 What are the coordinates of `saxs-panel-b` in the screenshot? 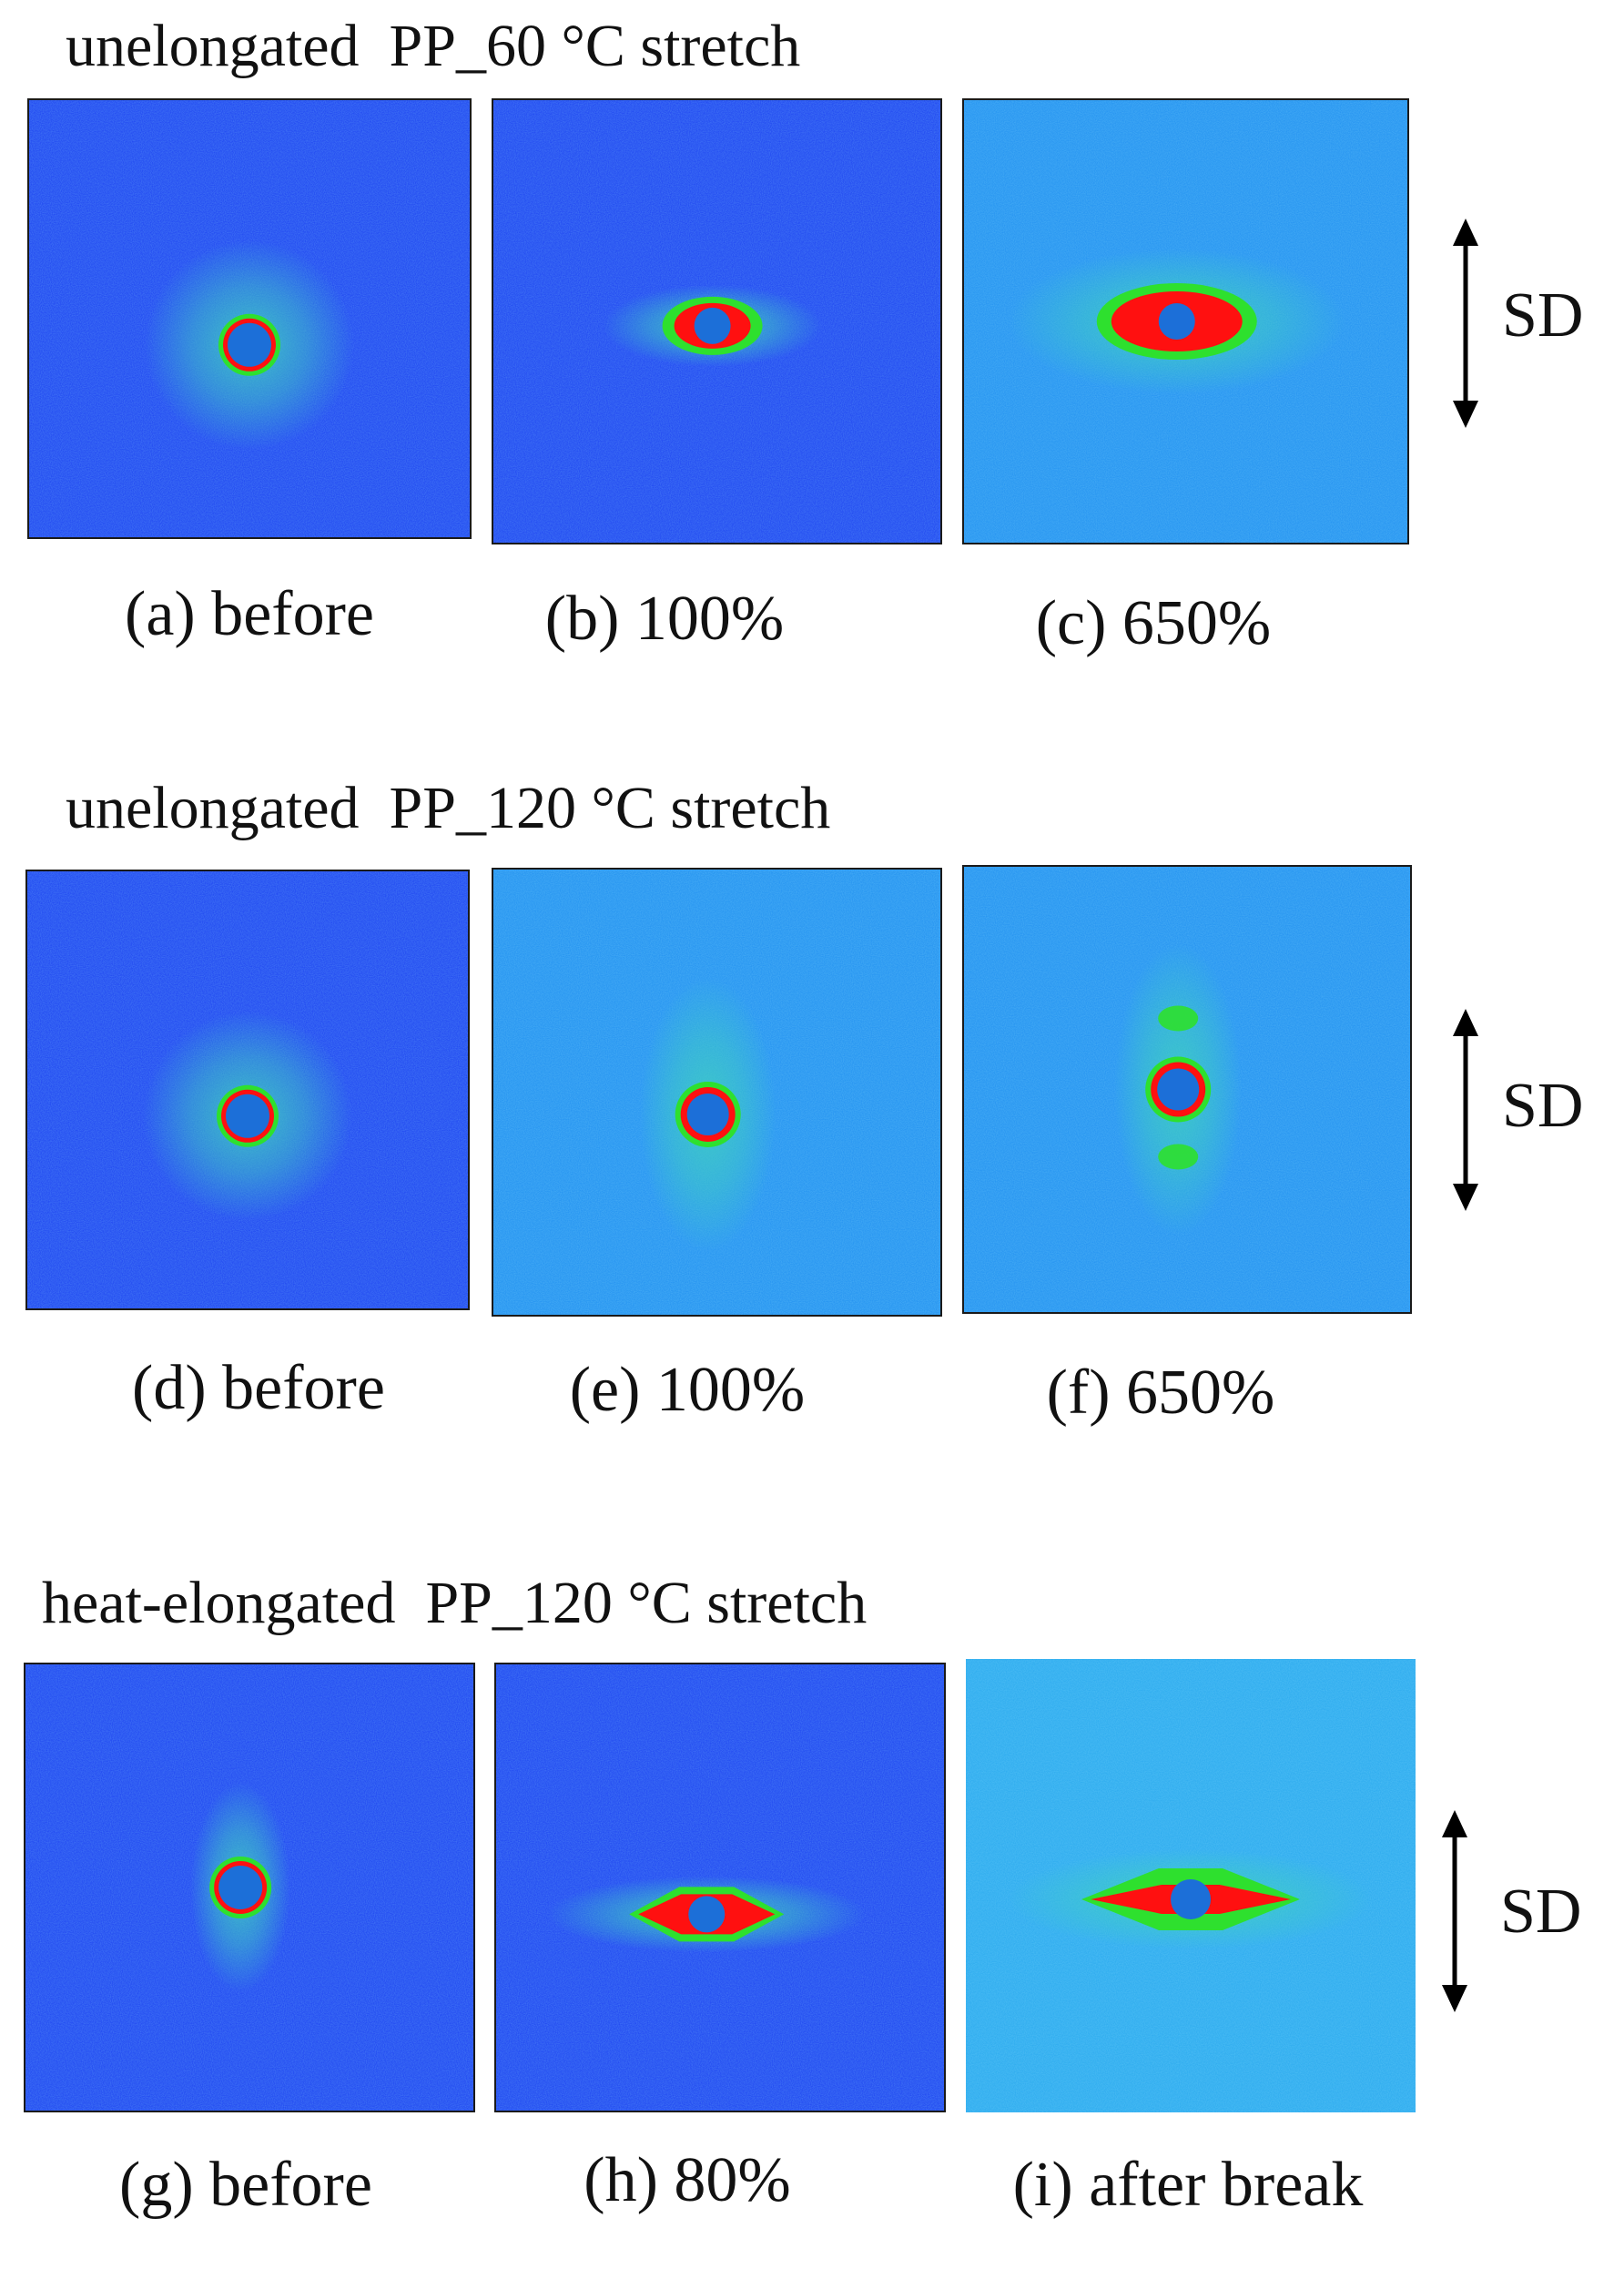 It's located at (717, 321).